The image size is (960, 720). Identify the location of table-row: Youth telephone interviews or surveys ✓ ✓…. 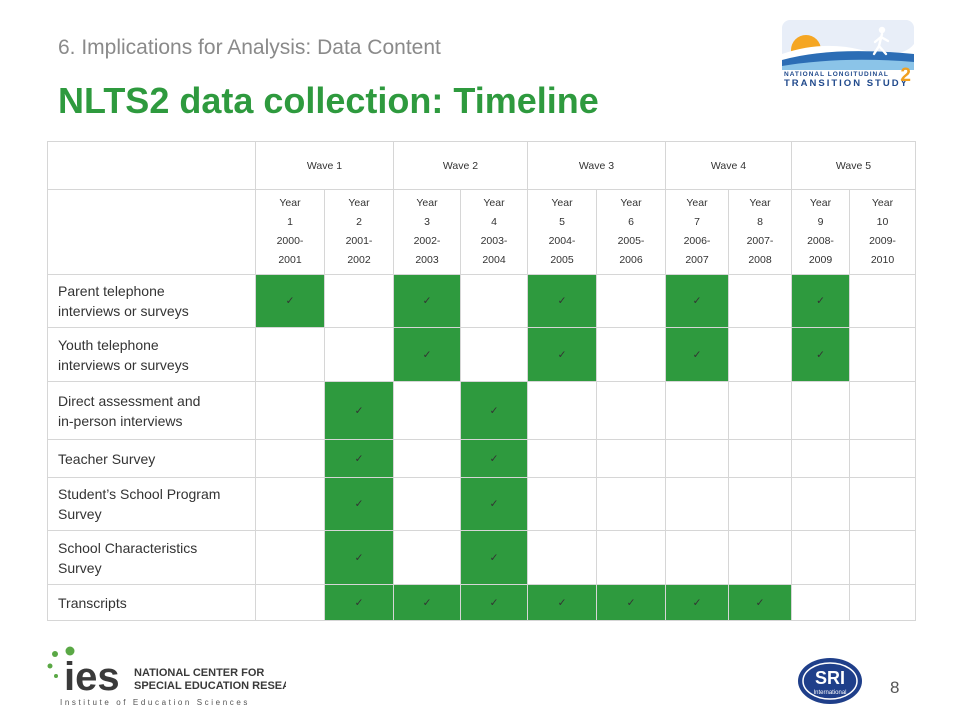
(481, 354).